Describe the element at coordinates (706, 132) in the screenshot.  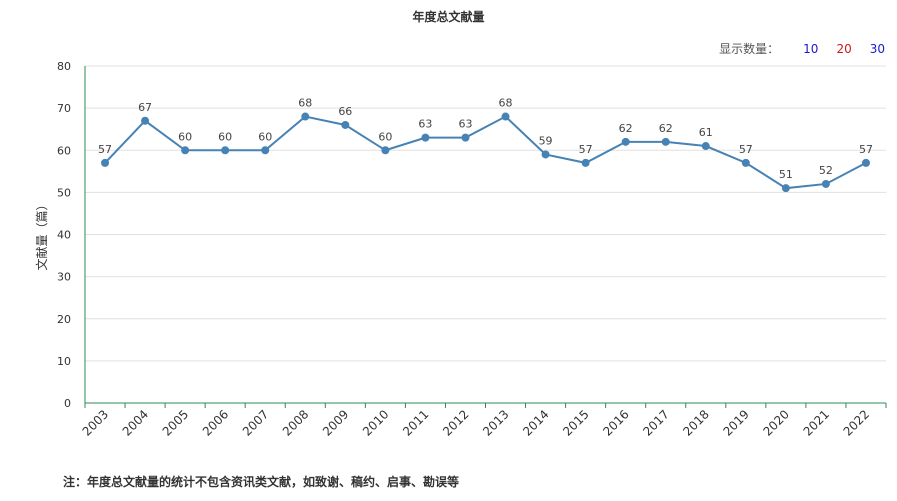
I see `data-label: 61` at that location.